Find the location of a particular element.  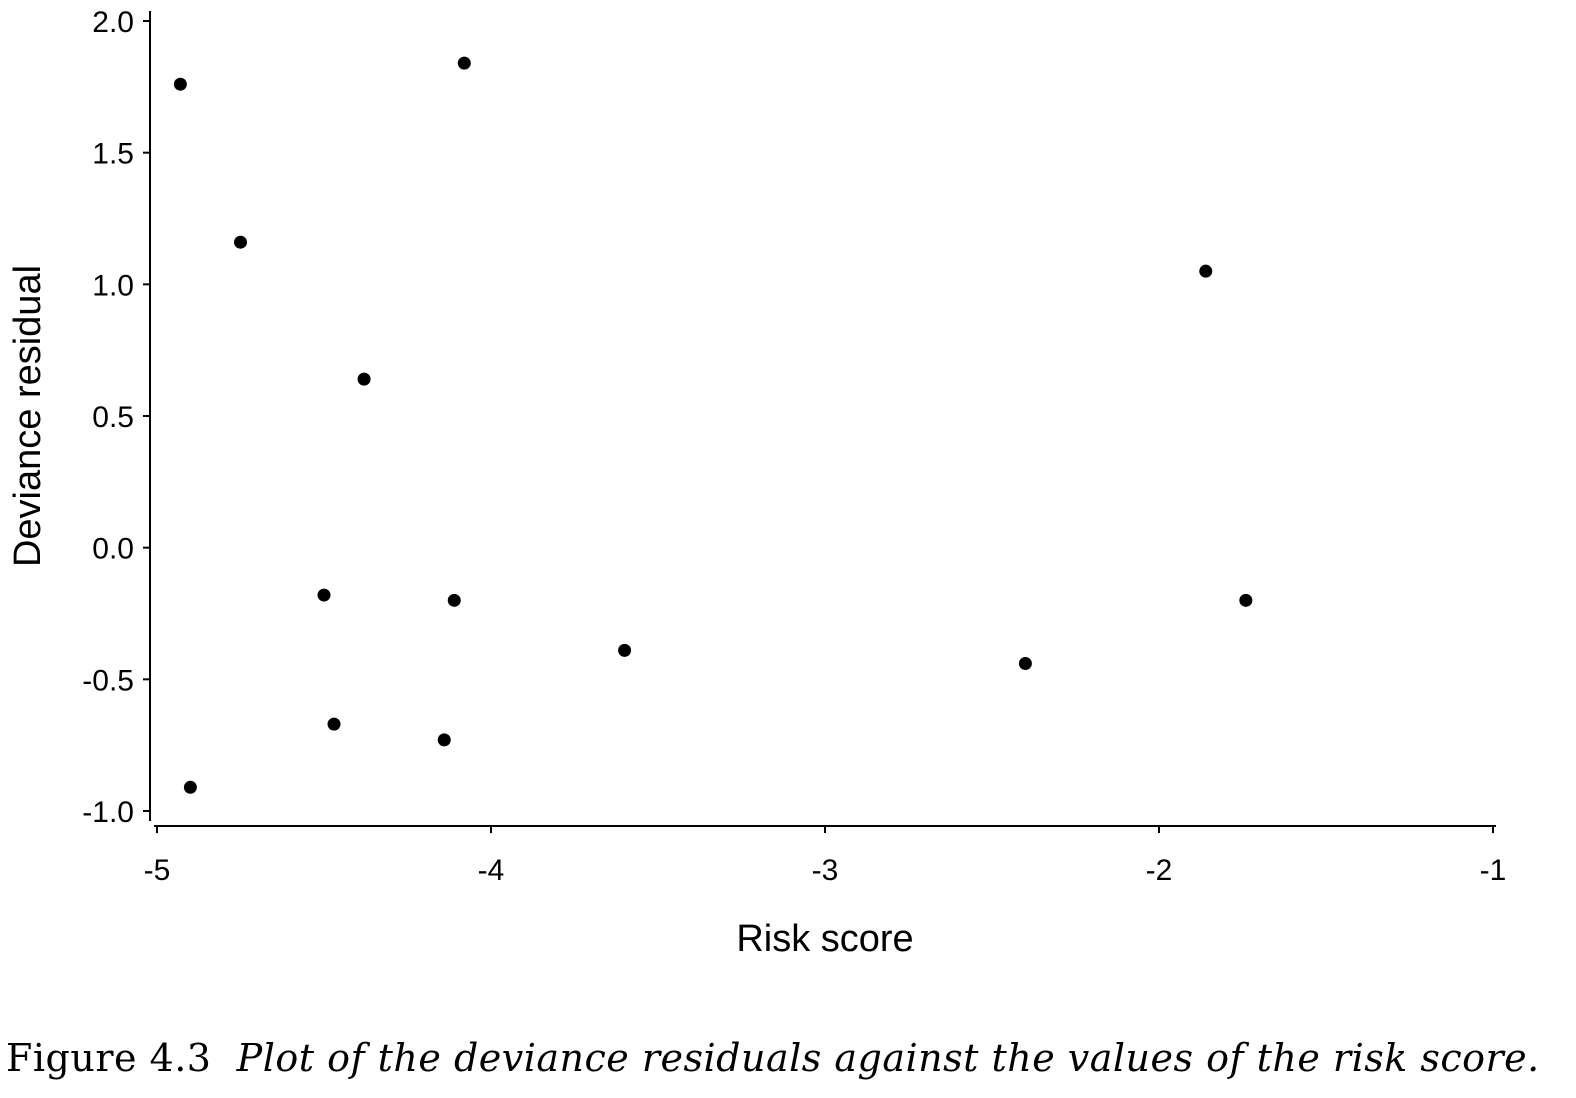

y-tick-label: 1.5 is located at coordinates (113, 154).